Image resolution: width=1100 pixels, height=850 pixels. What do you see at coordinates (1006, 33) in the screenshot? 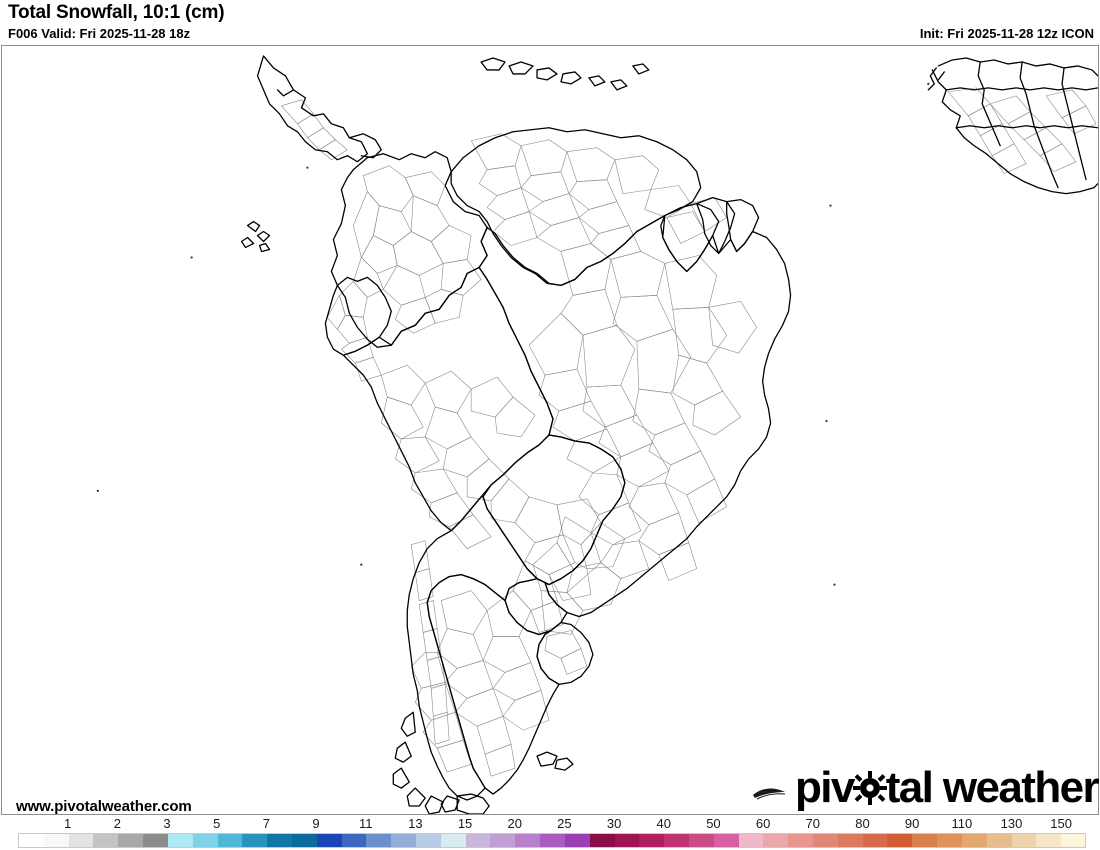
I see `model-init-time: Init: Fri 2025-11-28 12z ICON` at bounding box center [1006, 33].